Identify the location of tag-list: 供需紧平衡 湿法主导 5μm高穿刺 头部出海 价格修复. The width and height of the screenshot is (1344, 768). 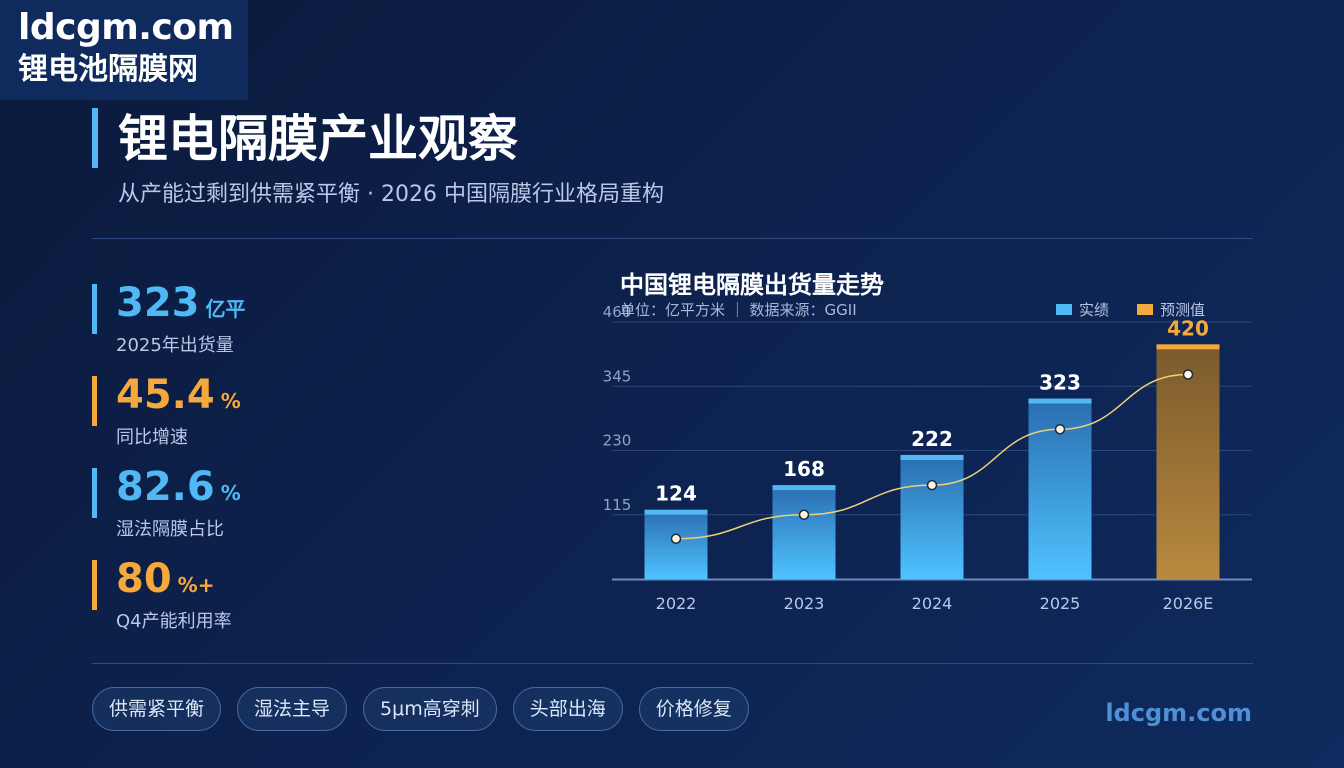
(428, 709).